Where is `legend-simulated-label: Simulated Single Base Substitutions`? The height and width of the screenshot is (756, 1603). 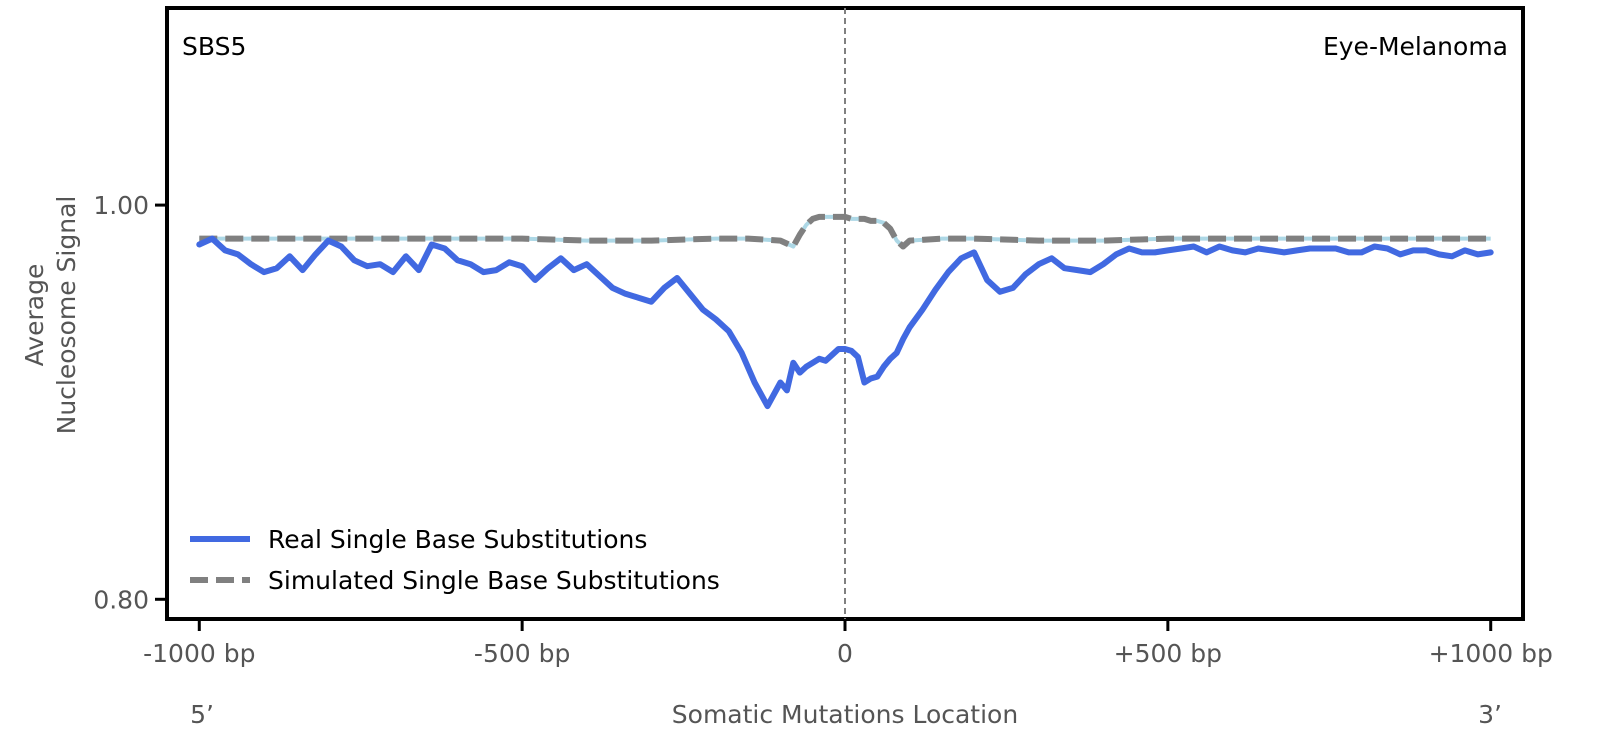
legend-simulated-label: Simulated Single Base Substitutions is located at coordinates (494, 580).